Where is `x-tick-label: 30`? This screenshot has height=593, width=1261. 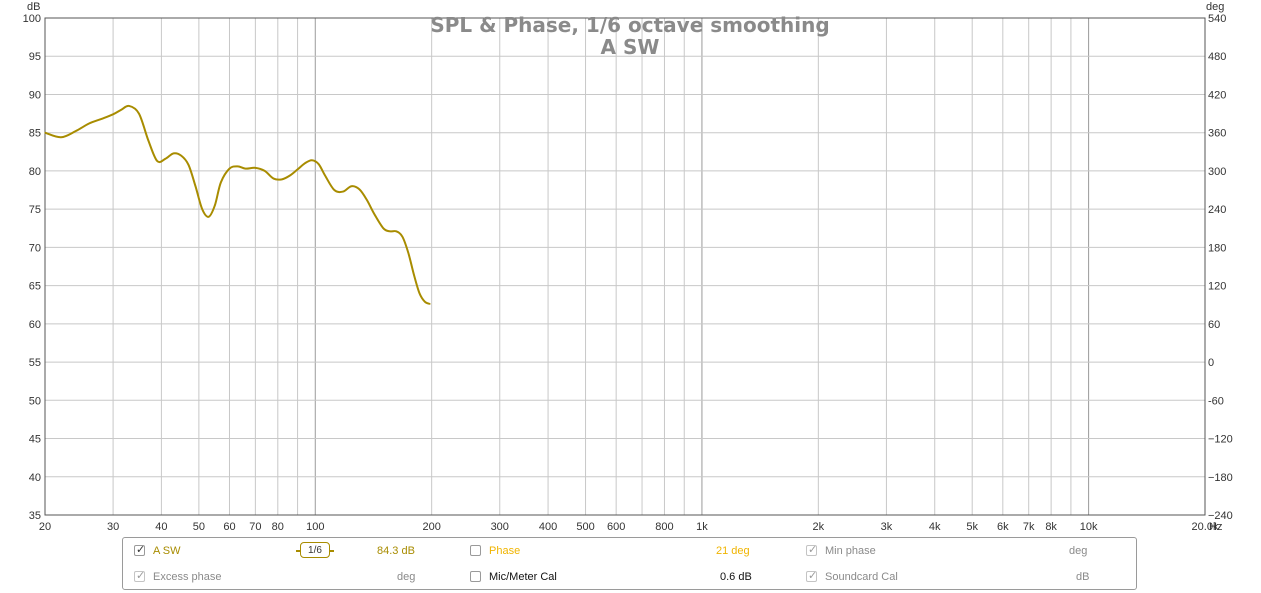 x-tick-label: 30 is located at coordinates (113, 527).